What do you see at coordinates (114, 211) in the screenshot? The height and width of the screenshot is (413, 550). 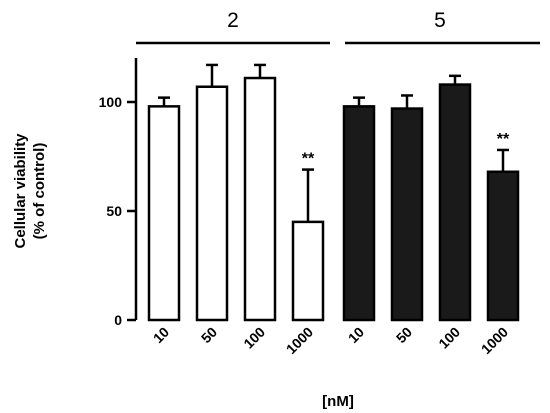 I see `y-tick-label: 50` at bounding box center [114, 211].